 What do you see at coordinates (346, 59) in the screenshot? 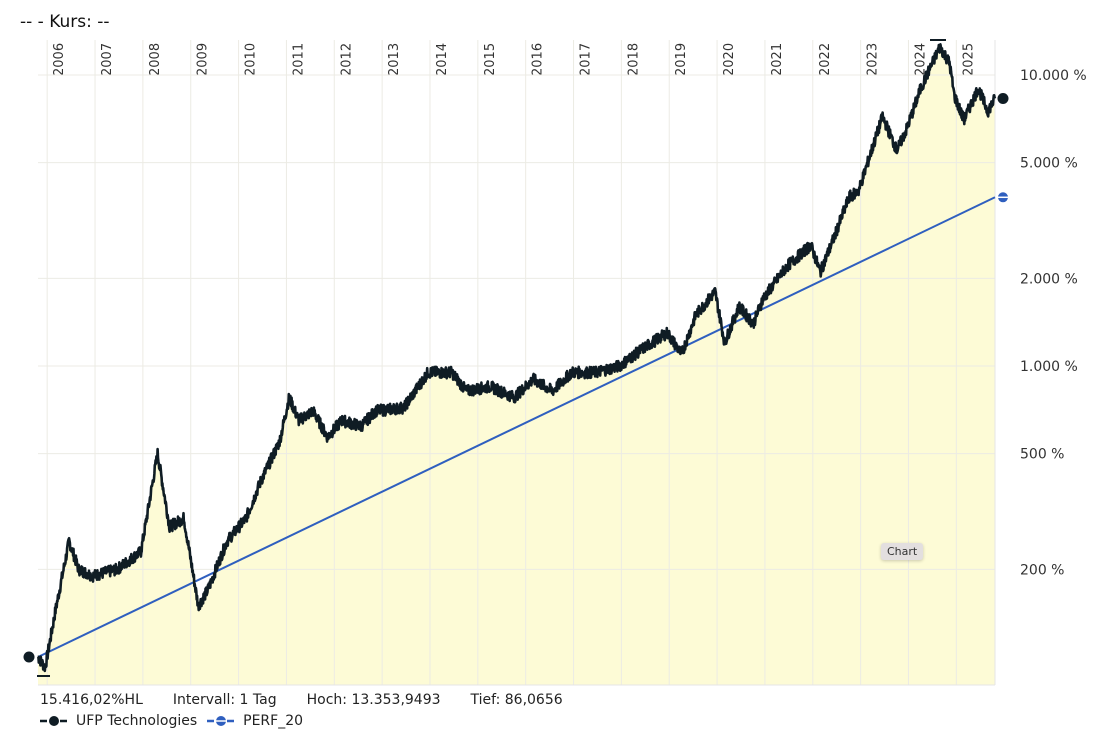
I see `x-tick-label: 2012` at bounding box center [346, 59].